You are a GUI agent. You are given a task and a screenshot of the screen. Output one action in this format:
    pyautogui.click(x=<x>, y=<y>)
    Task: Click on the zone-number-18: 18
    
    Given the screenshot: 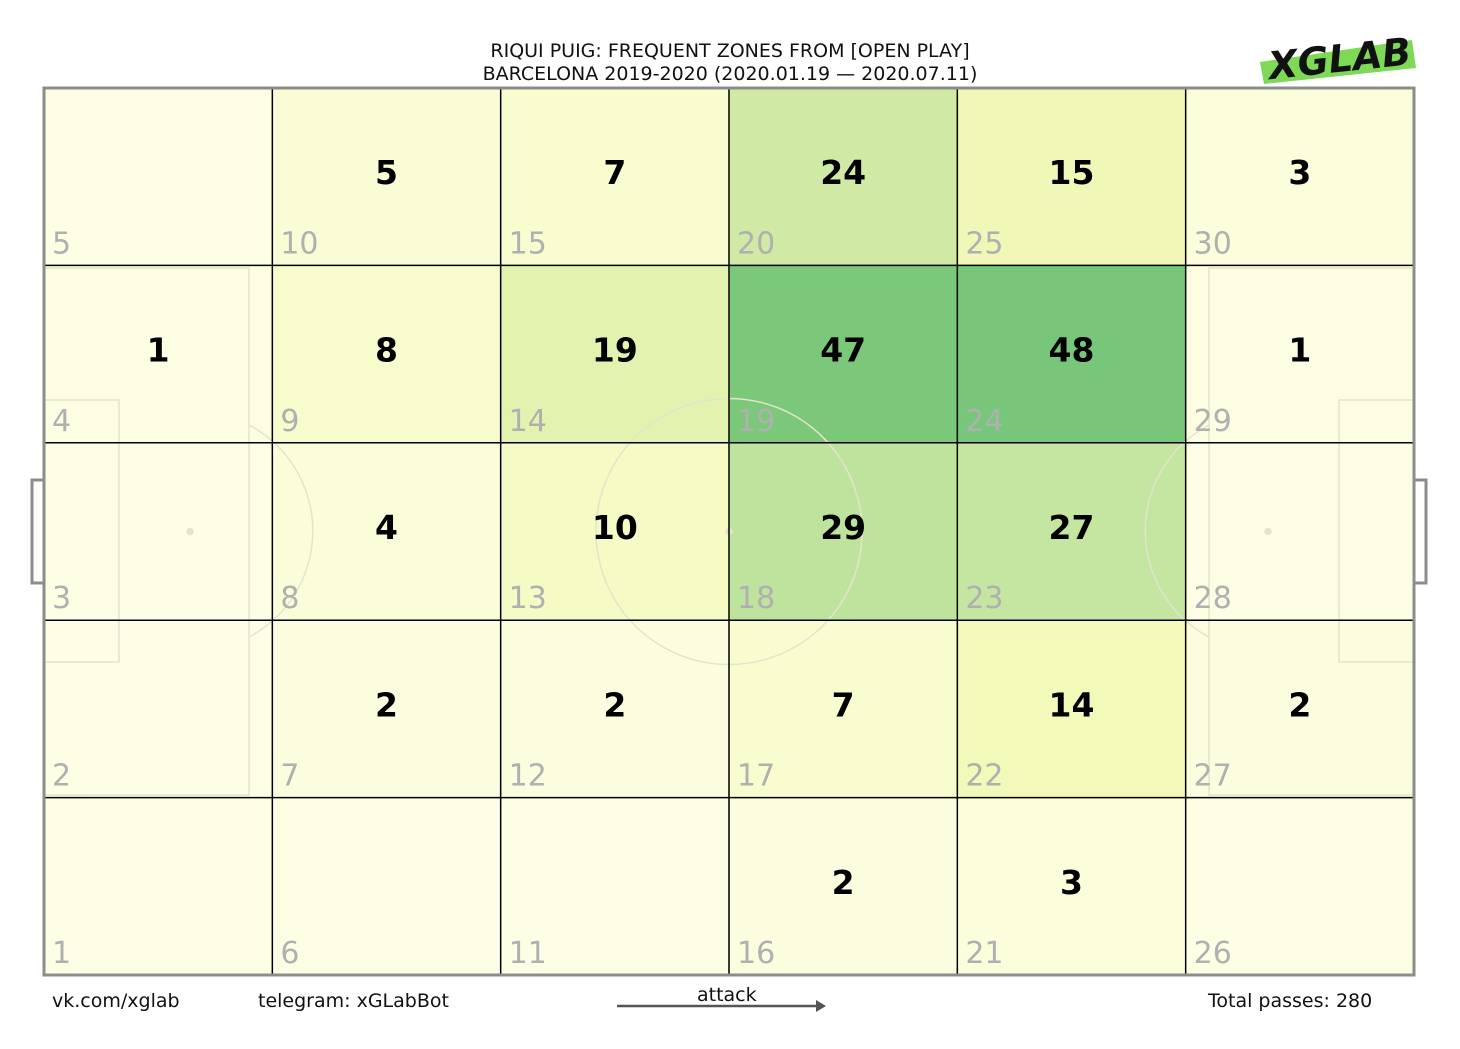 What is the action you would take?
    pyautogui.click(x=756, y=598)
    